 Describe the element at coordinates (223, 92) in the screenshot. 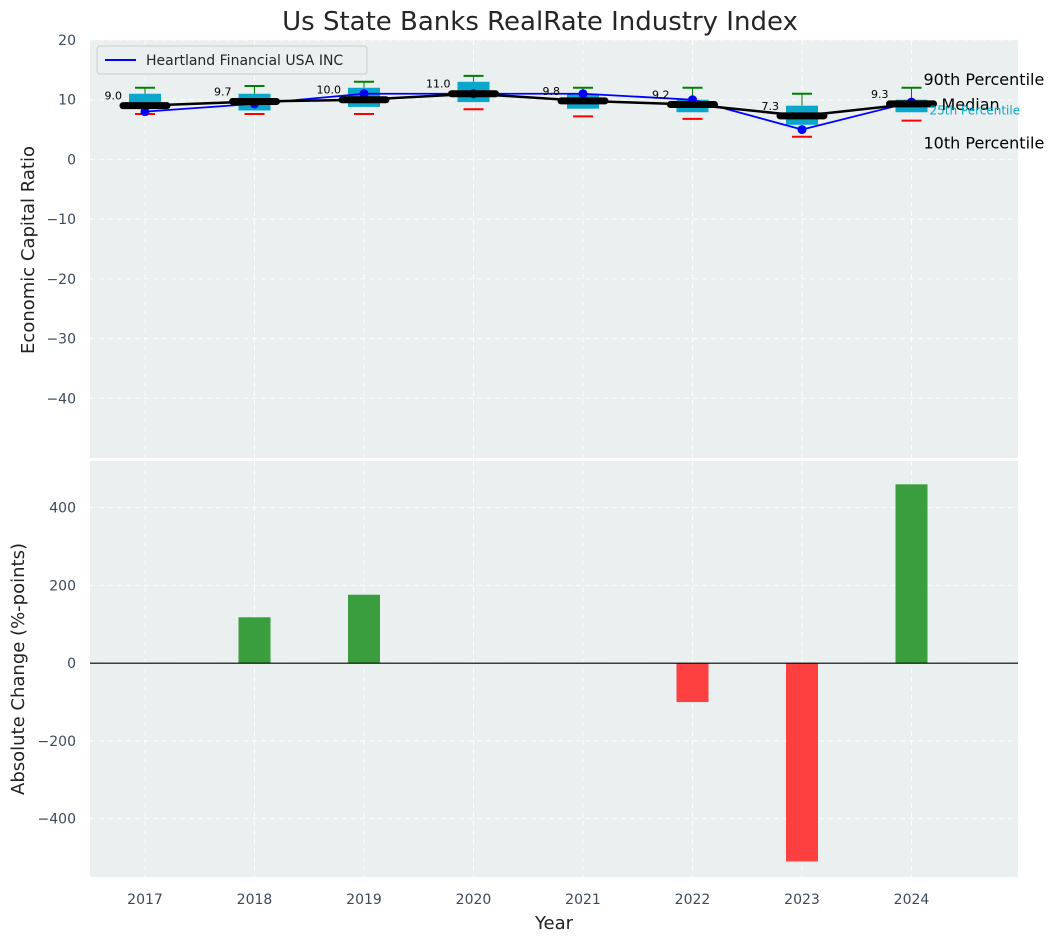

I see `median-value-label: 9.7` at that location.